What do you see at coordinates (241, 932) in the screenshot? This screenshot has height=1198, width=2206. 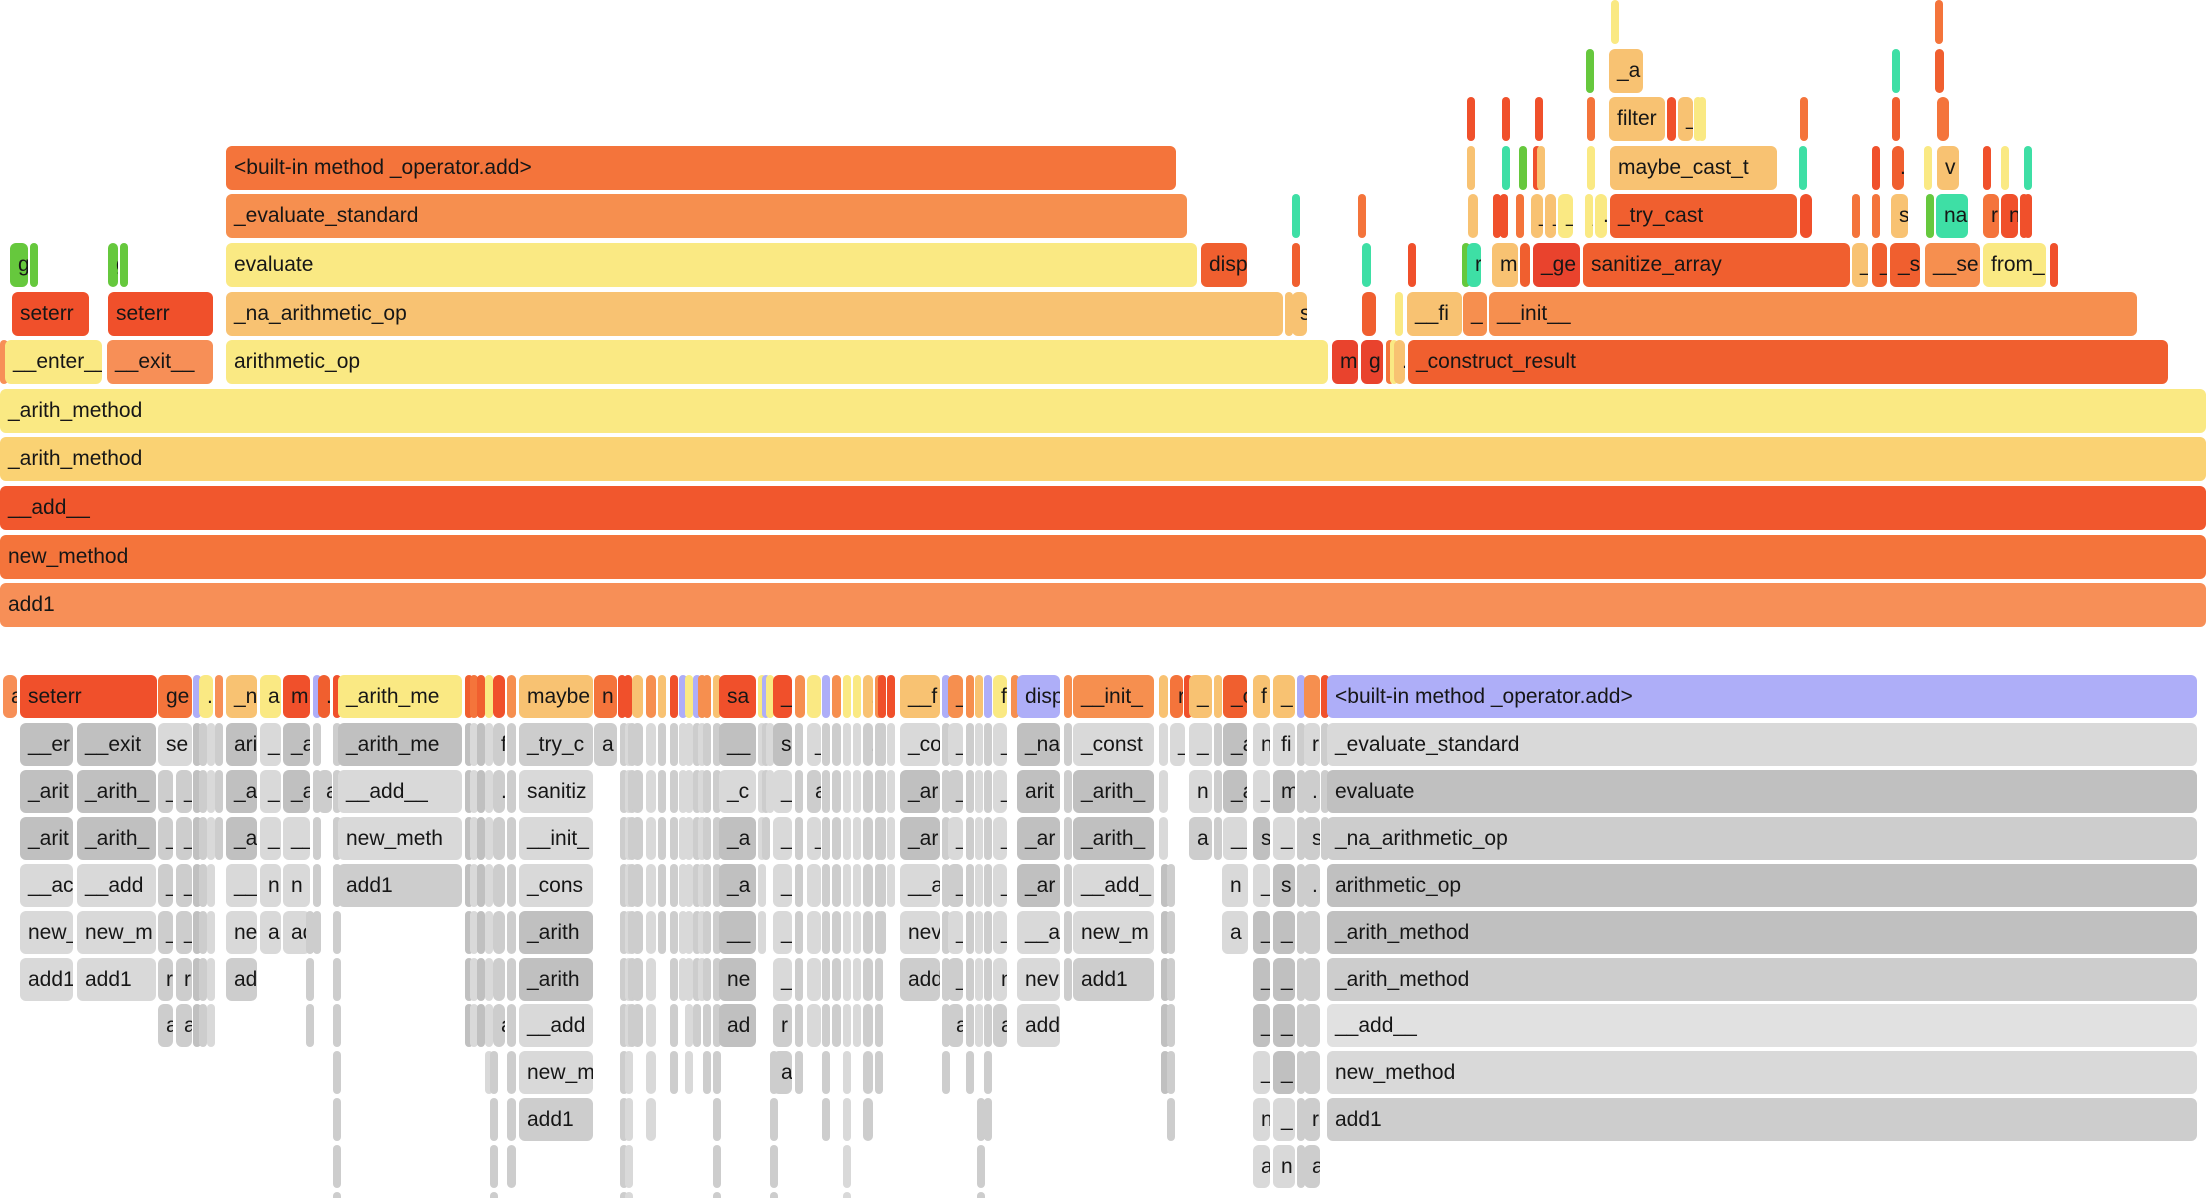 I see `frame-cell: ne` at bounding box center [241, 932].